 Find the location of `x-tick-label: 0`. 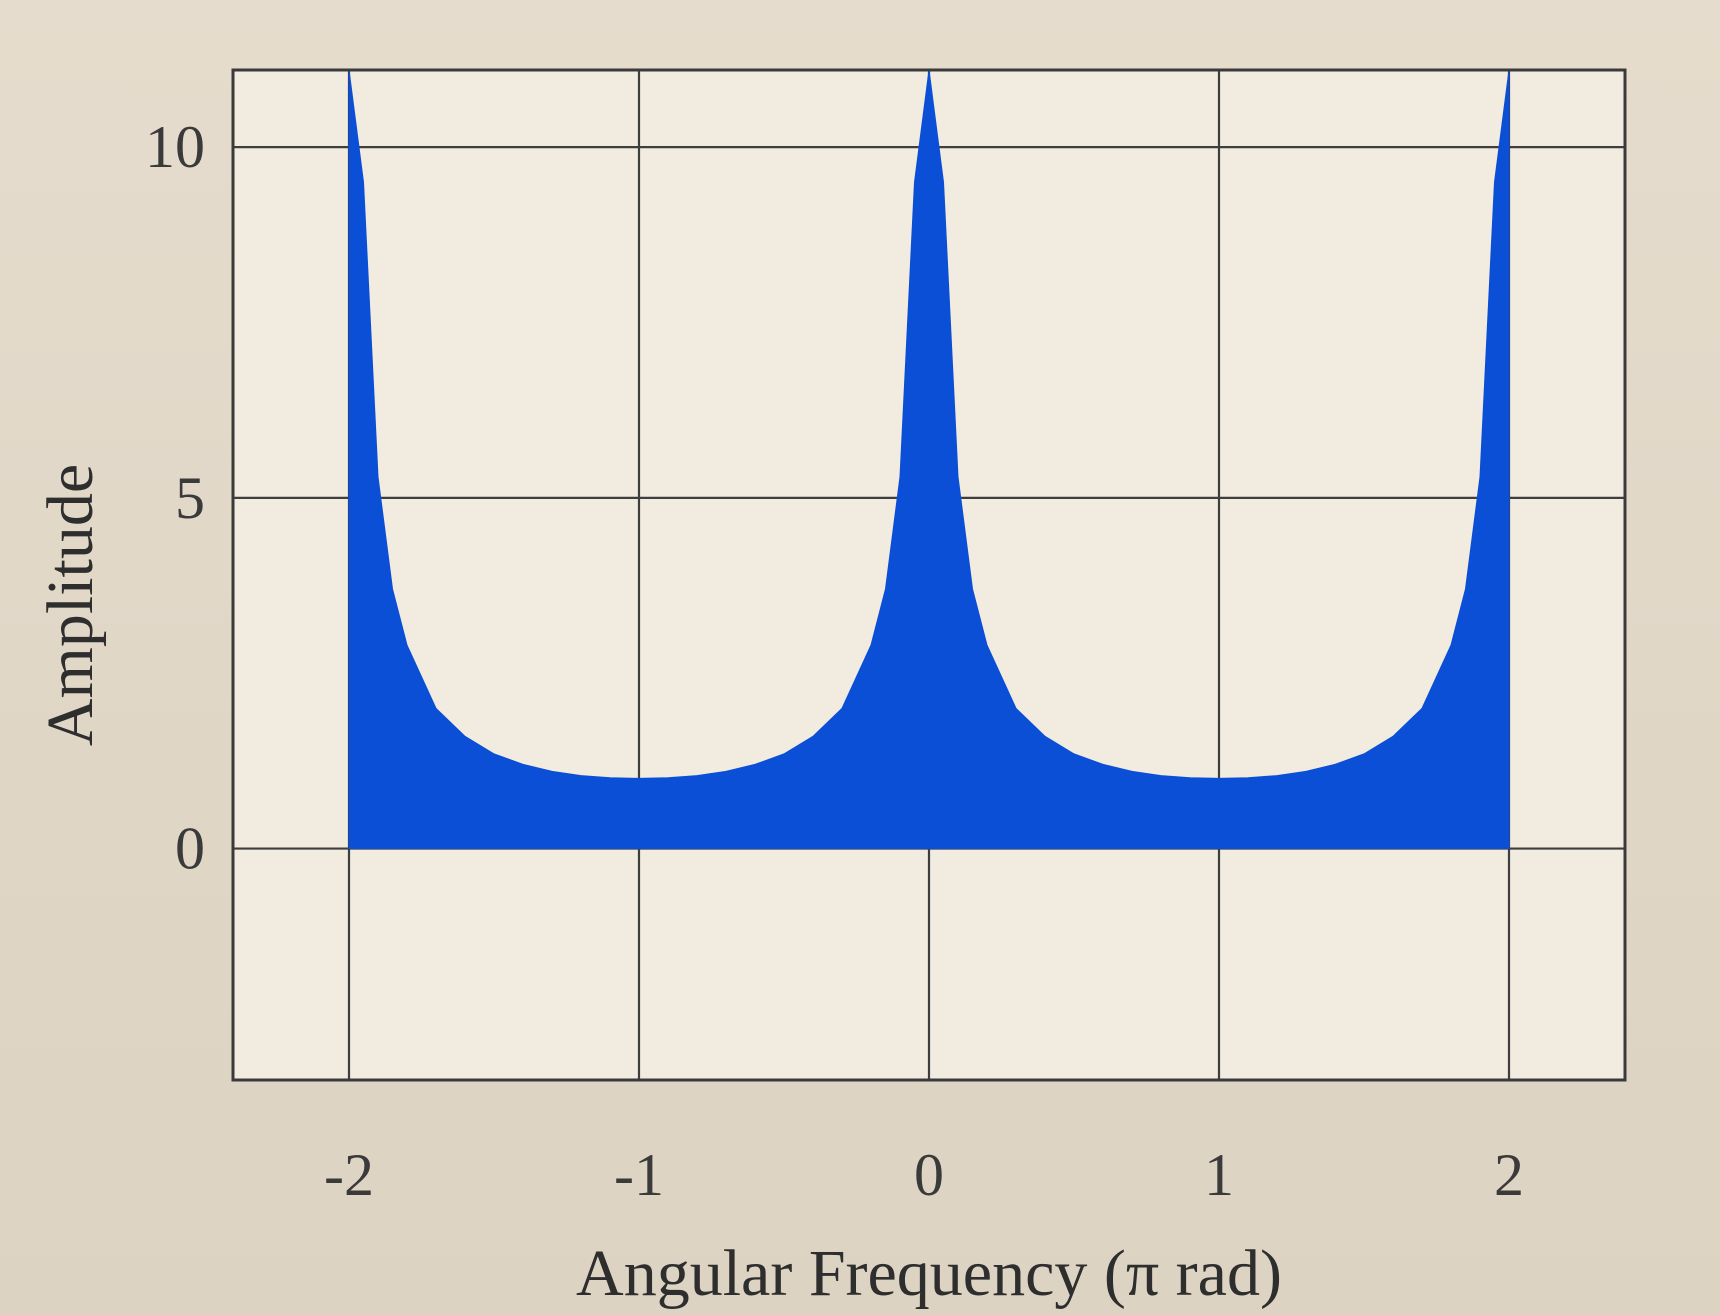

x-tick-label: 0 is located at coordinates (929, 1175).